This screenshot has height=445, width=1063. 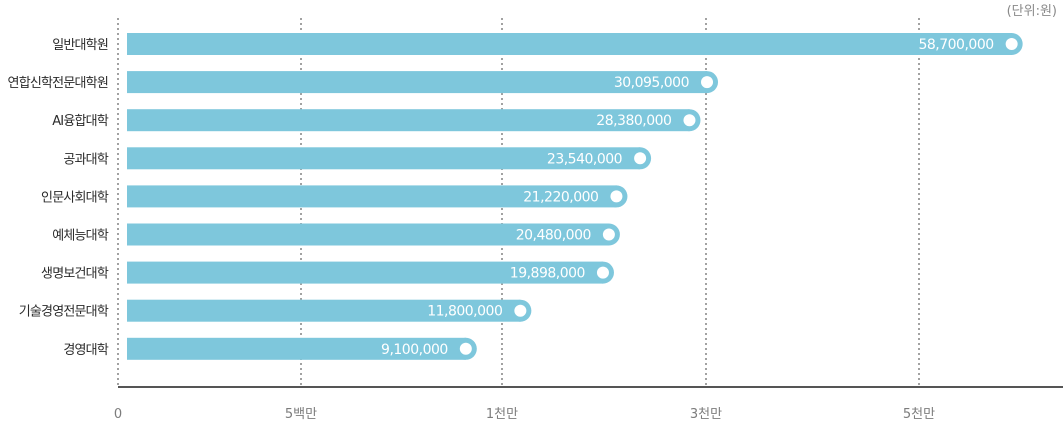 I want to click on category-label-3: AI융합대학, so click(x=80, y=121).